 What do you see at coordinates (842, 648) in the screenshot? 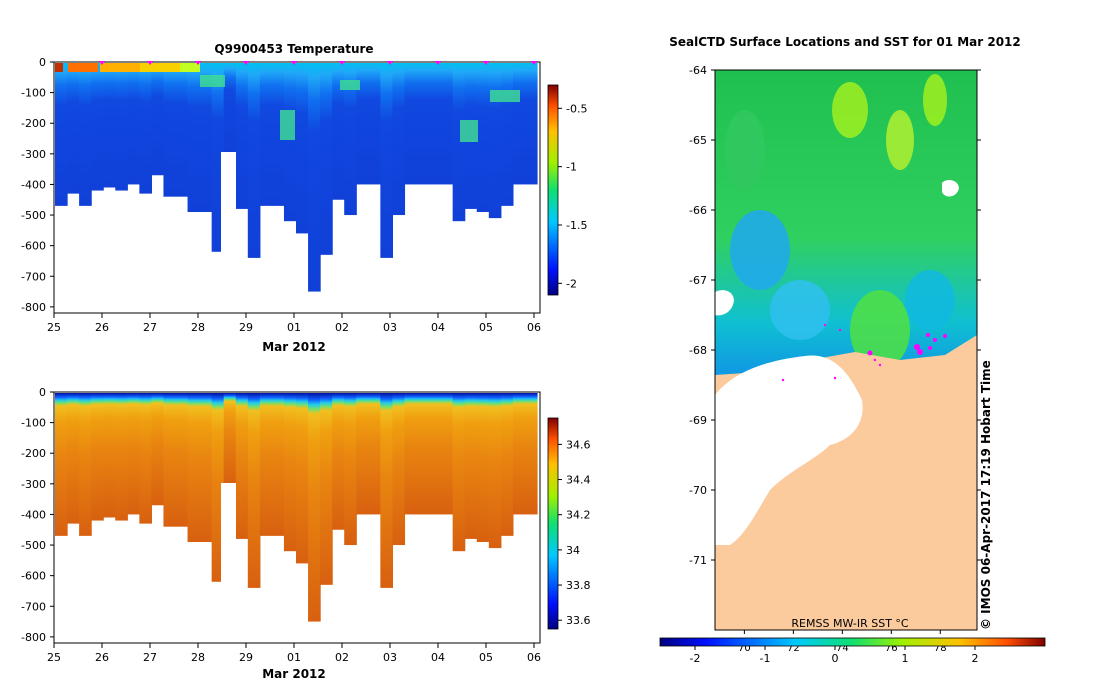
I see `lon-tick-label: 74` at bounding box center [842, 648].